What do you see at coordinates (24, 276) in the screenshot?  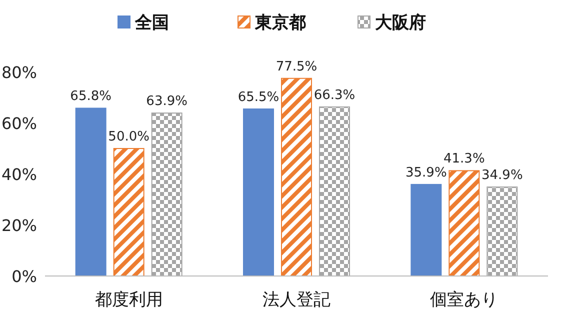 I see `y-tick-label: 0%` at bounding box center [24, 276].